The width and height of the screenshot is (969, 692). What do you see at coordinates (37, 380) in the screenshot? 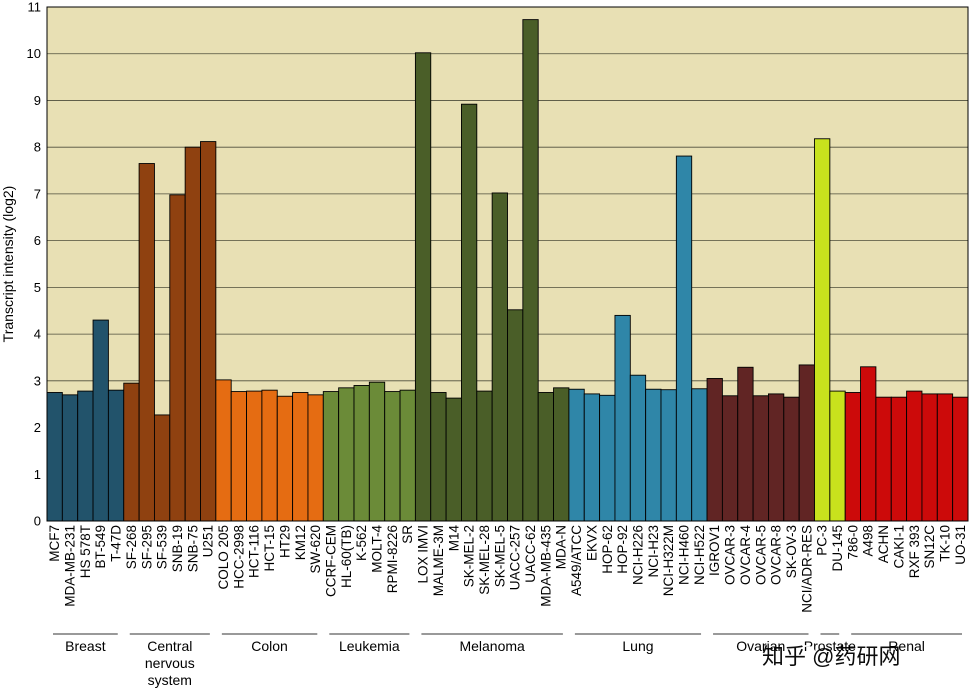
I see `y-tick-label: 3` at bounding box center [37, 380].